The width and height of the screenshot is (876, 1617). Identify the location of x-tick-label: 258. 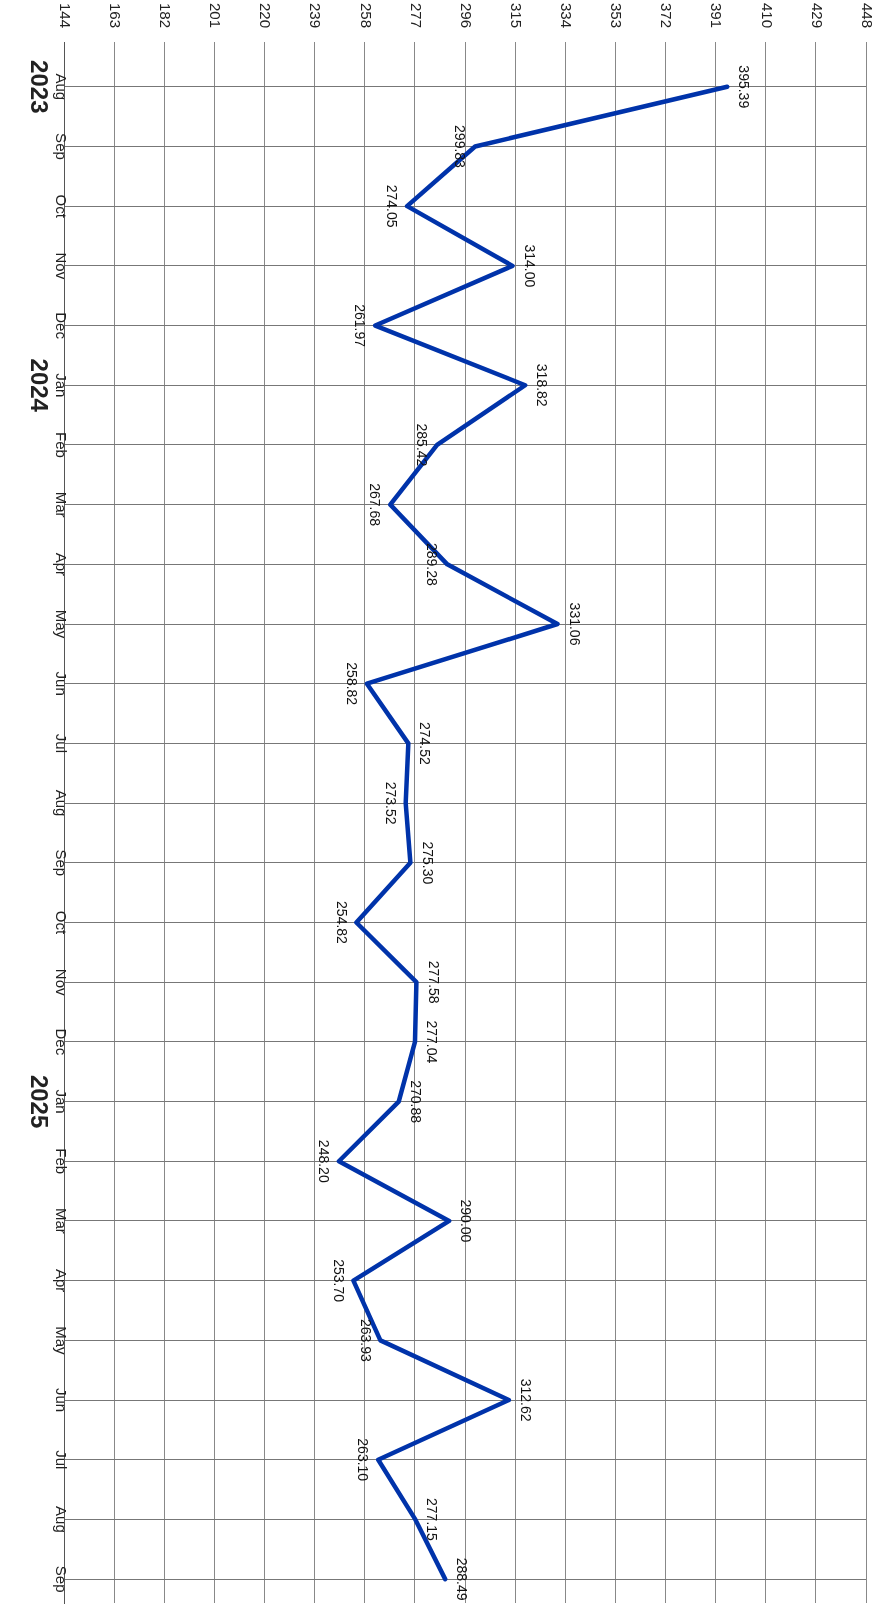
(366, 16).